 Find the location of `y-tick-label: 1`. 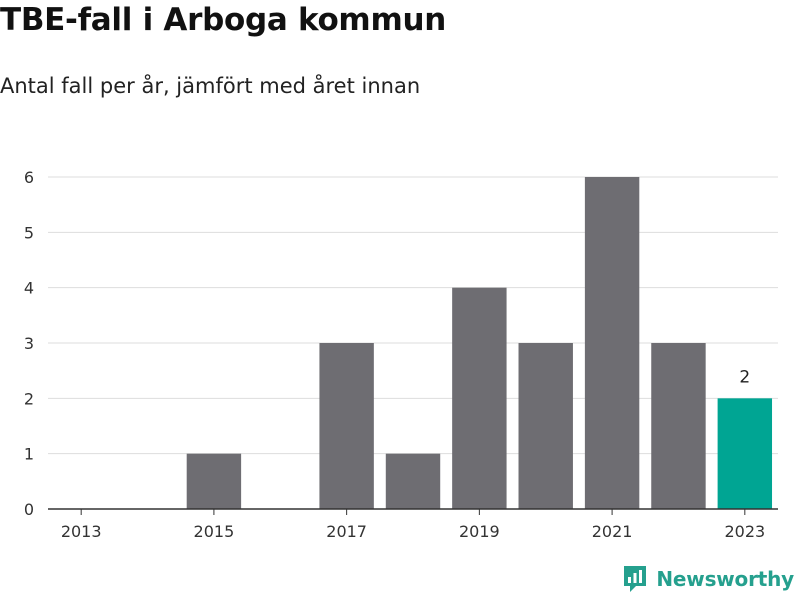

y-tick-label: 1 is located at coordinates (29, 454).